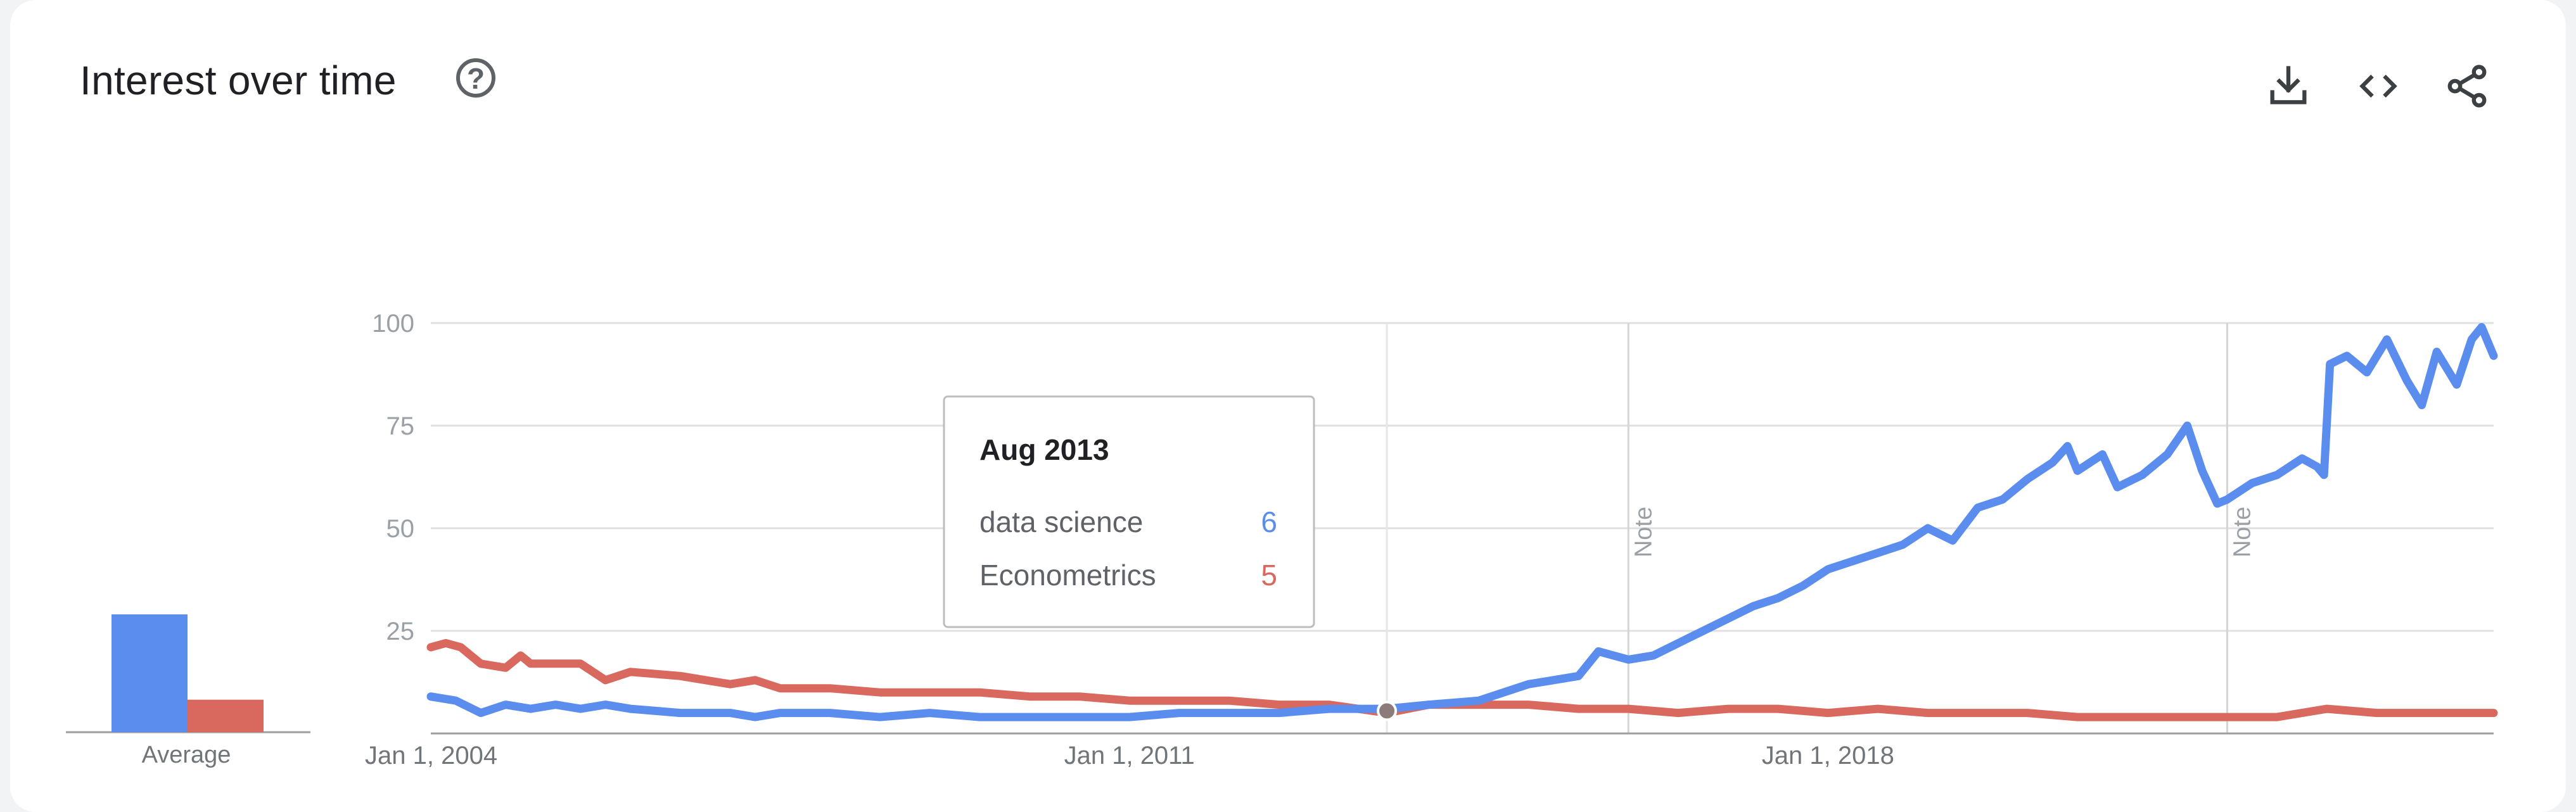  Describe the element at coordinates (401, 529) in the screenshot. I see `y-tick-label: 50` at that location.